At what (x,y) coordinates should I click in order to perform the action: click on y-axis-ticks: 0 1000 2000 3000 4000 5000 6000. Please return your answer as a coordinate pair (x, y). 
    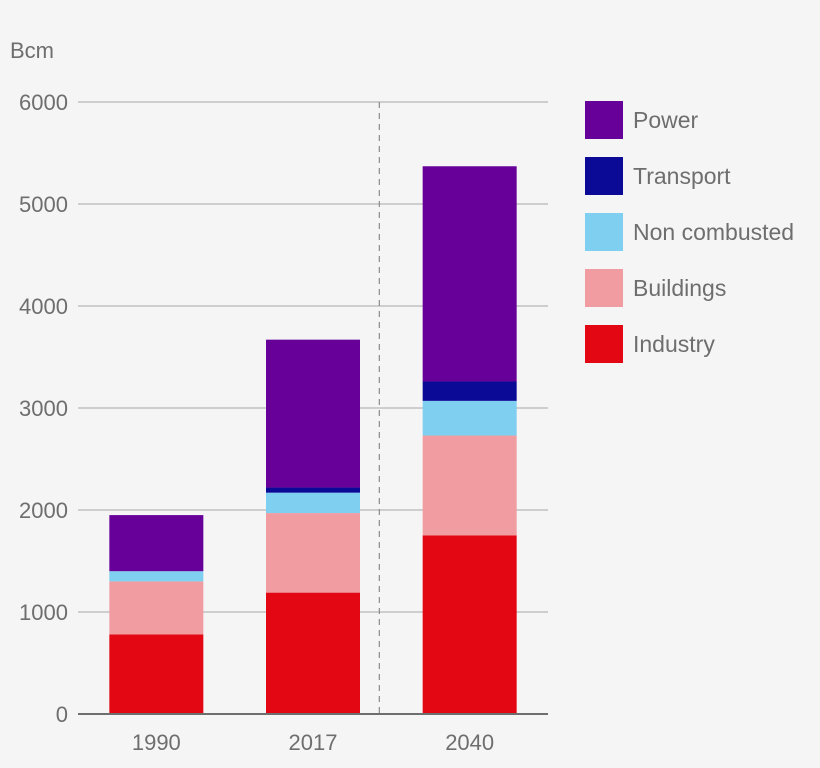
    Looking at the image, I should click on (43, 408).